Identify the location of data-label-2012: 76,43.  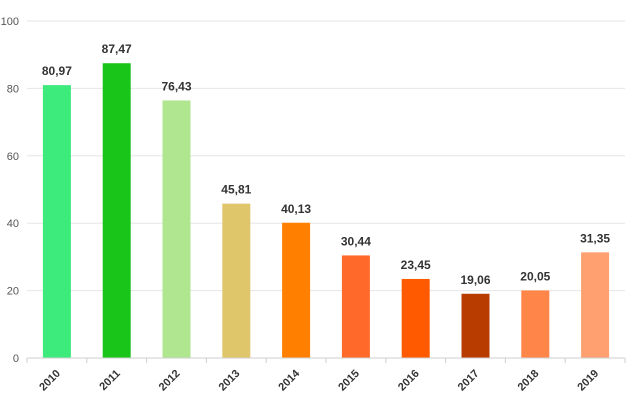
(176, 86).